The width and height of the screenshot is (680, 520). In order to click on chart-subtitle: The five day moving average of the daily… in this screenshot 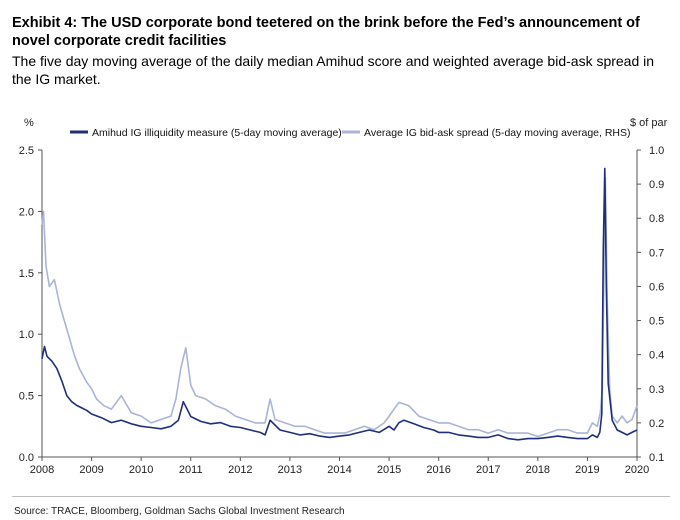, I will do `click(333, 70)`.